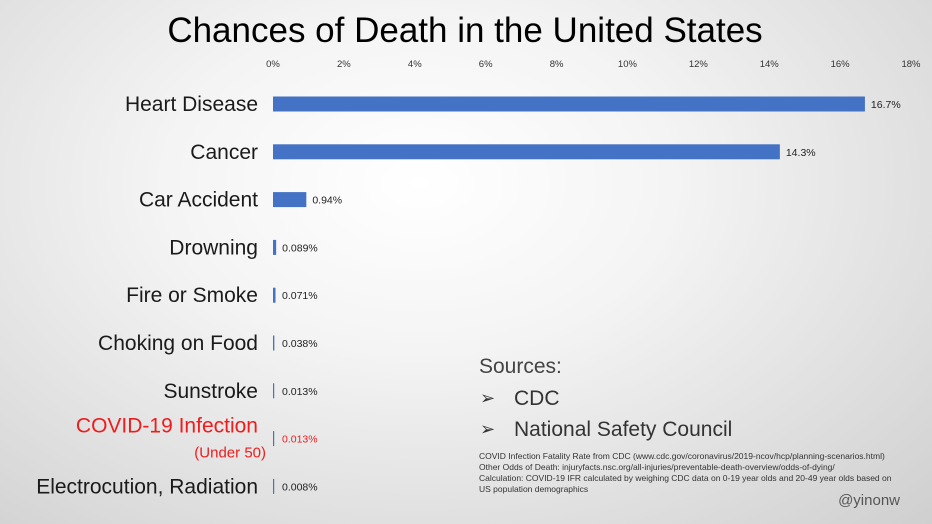 The height and width of the screenshot is (524, 932). What do you see at coordinates (801, 153) in the screenshot?
I see `data-label: 14.3%` at bounding box center [801, 153].